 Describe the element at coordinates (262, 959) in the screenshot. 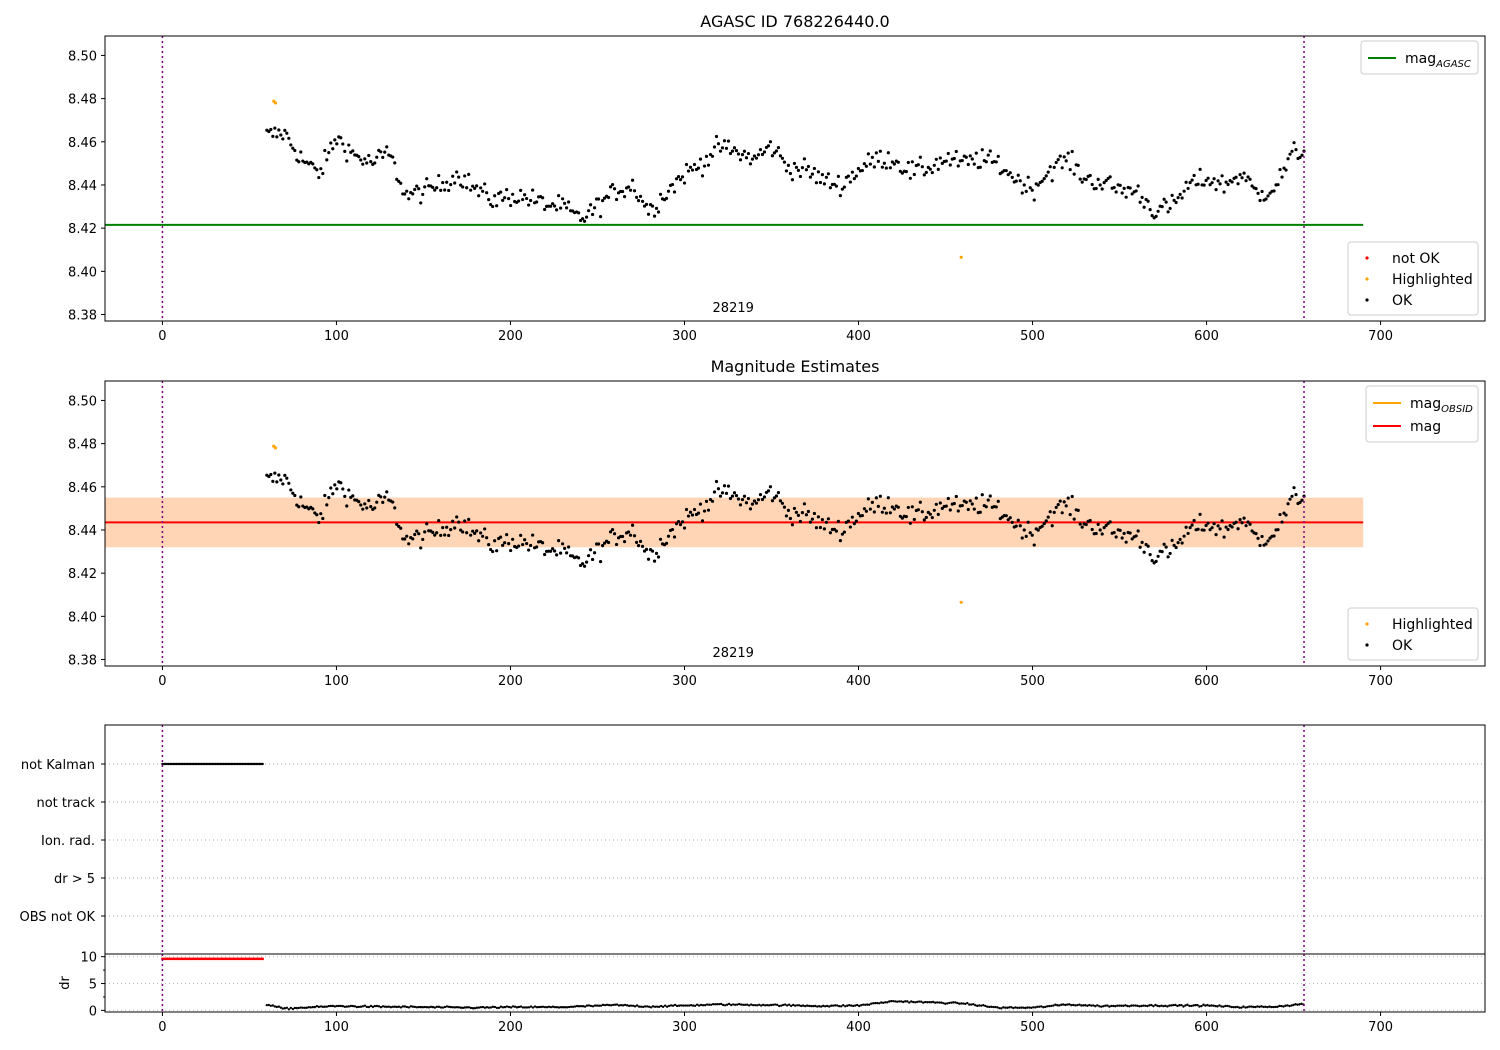

I see `dr-high-point` at that location.